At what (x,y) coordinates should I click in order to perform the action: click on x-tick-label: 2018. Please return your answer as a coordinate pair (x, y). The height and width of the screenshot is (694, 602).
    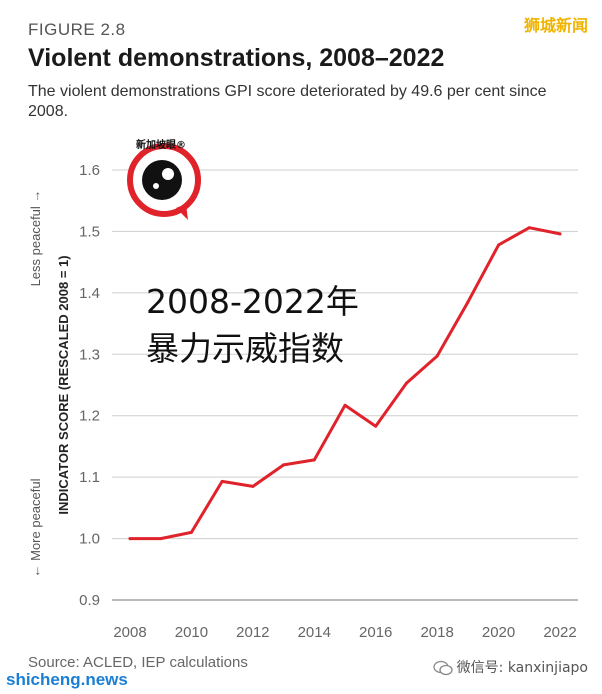
    Looking at the image, I should click on (436, 632).